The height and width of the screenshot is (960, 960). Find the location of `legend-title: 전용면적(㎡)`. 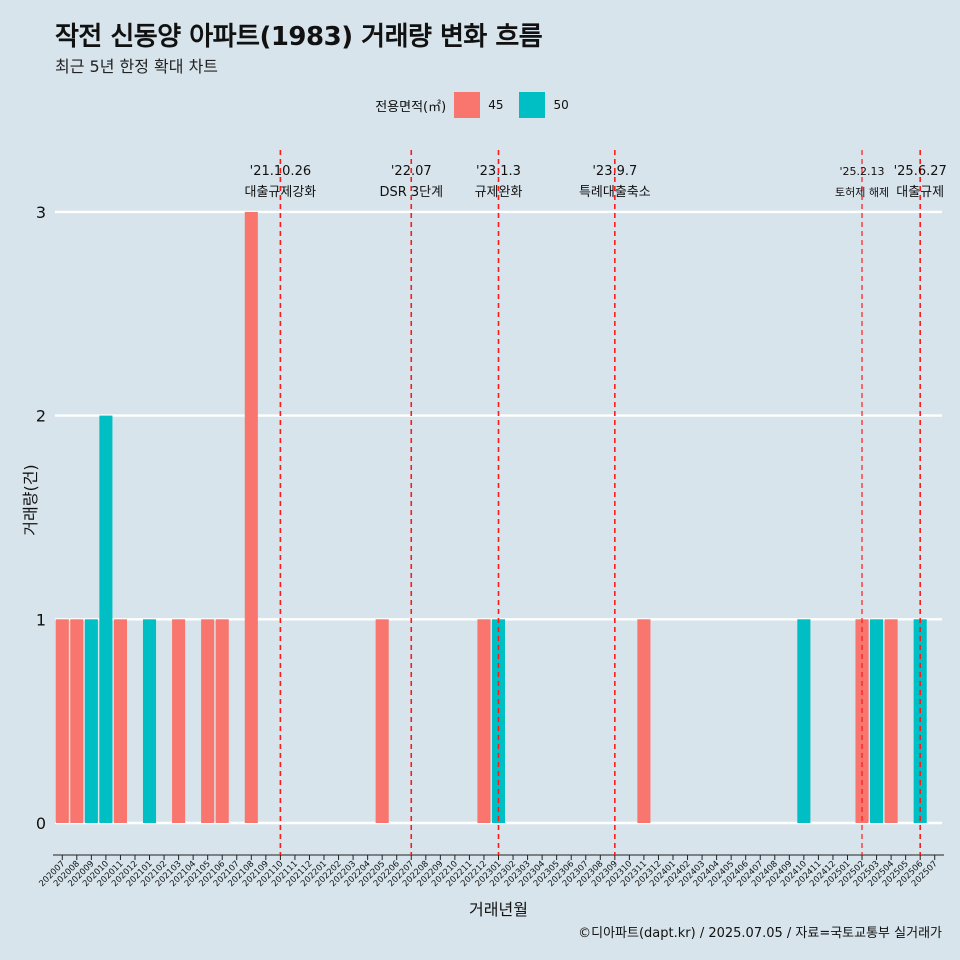

legend-title: 전용면적(㎡) is located at coordinates (411, 107).